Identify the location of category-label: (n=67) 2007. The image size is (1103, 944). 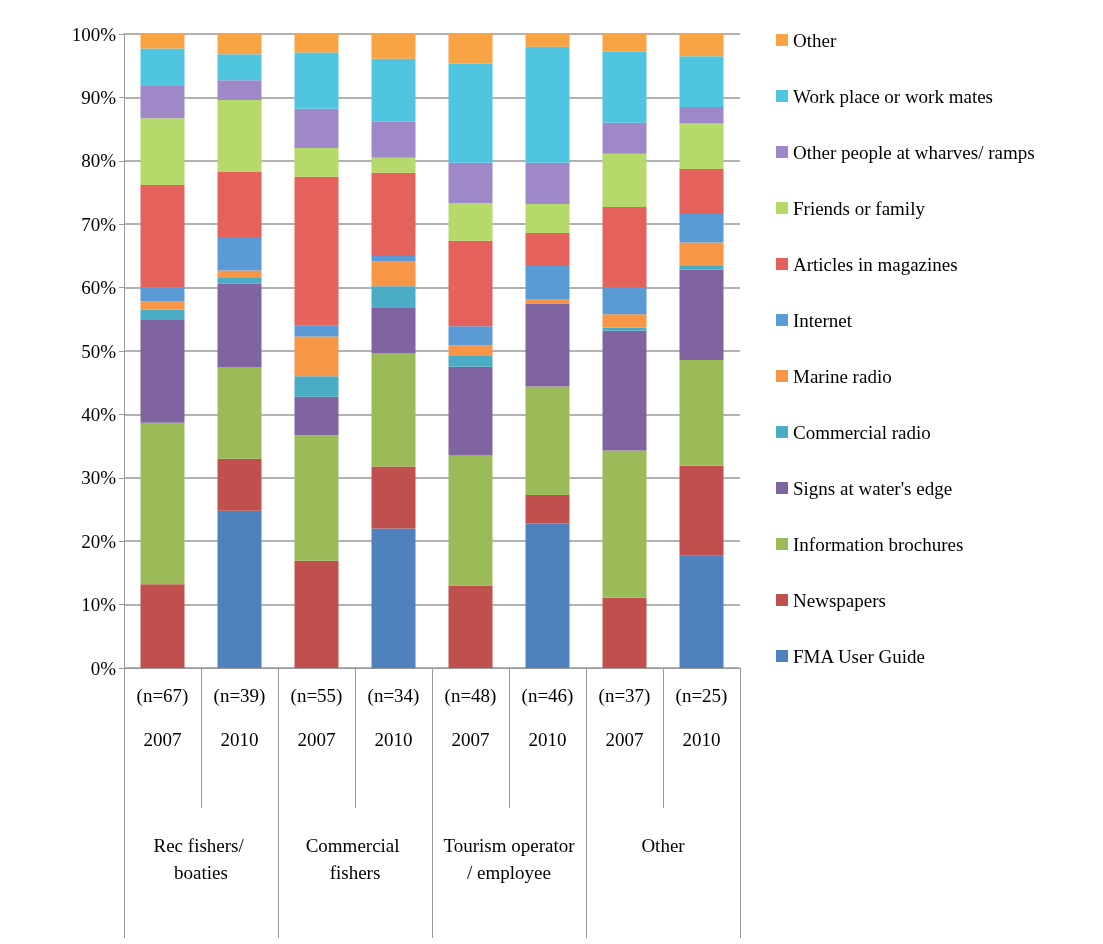
(162, 717).